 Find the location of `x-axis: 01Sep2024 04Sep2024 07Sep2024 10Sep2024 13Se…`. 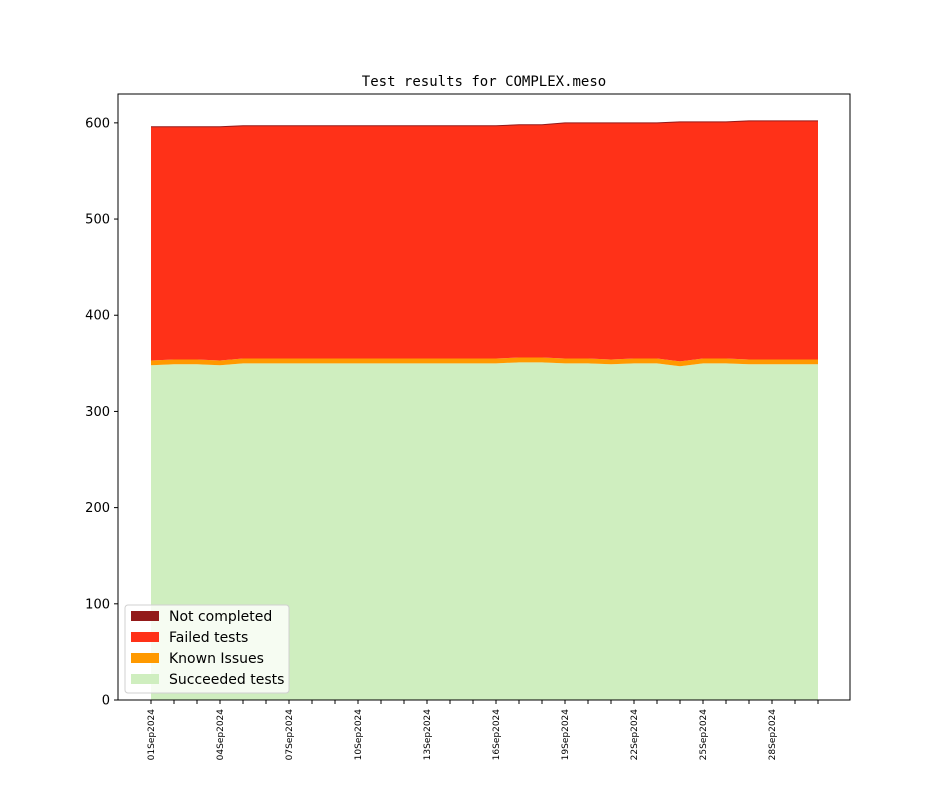

x-axis: 01Sep2024 04Sep2024 07Sep2024 10Sep2024 13Se… is located at coordinates (483, 730).